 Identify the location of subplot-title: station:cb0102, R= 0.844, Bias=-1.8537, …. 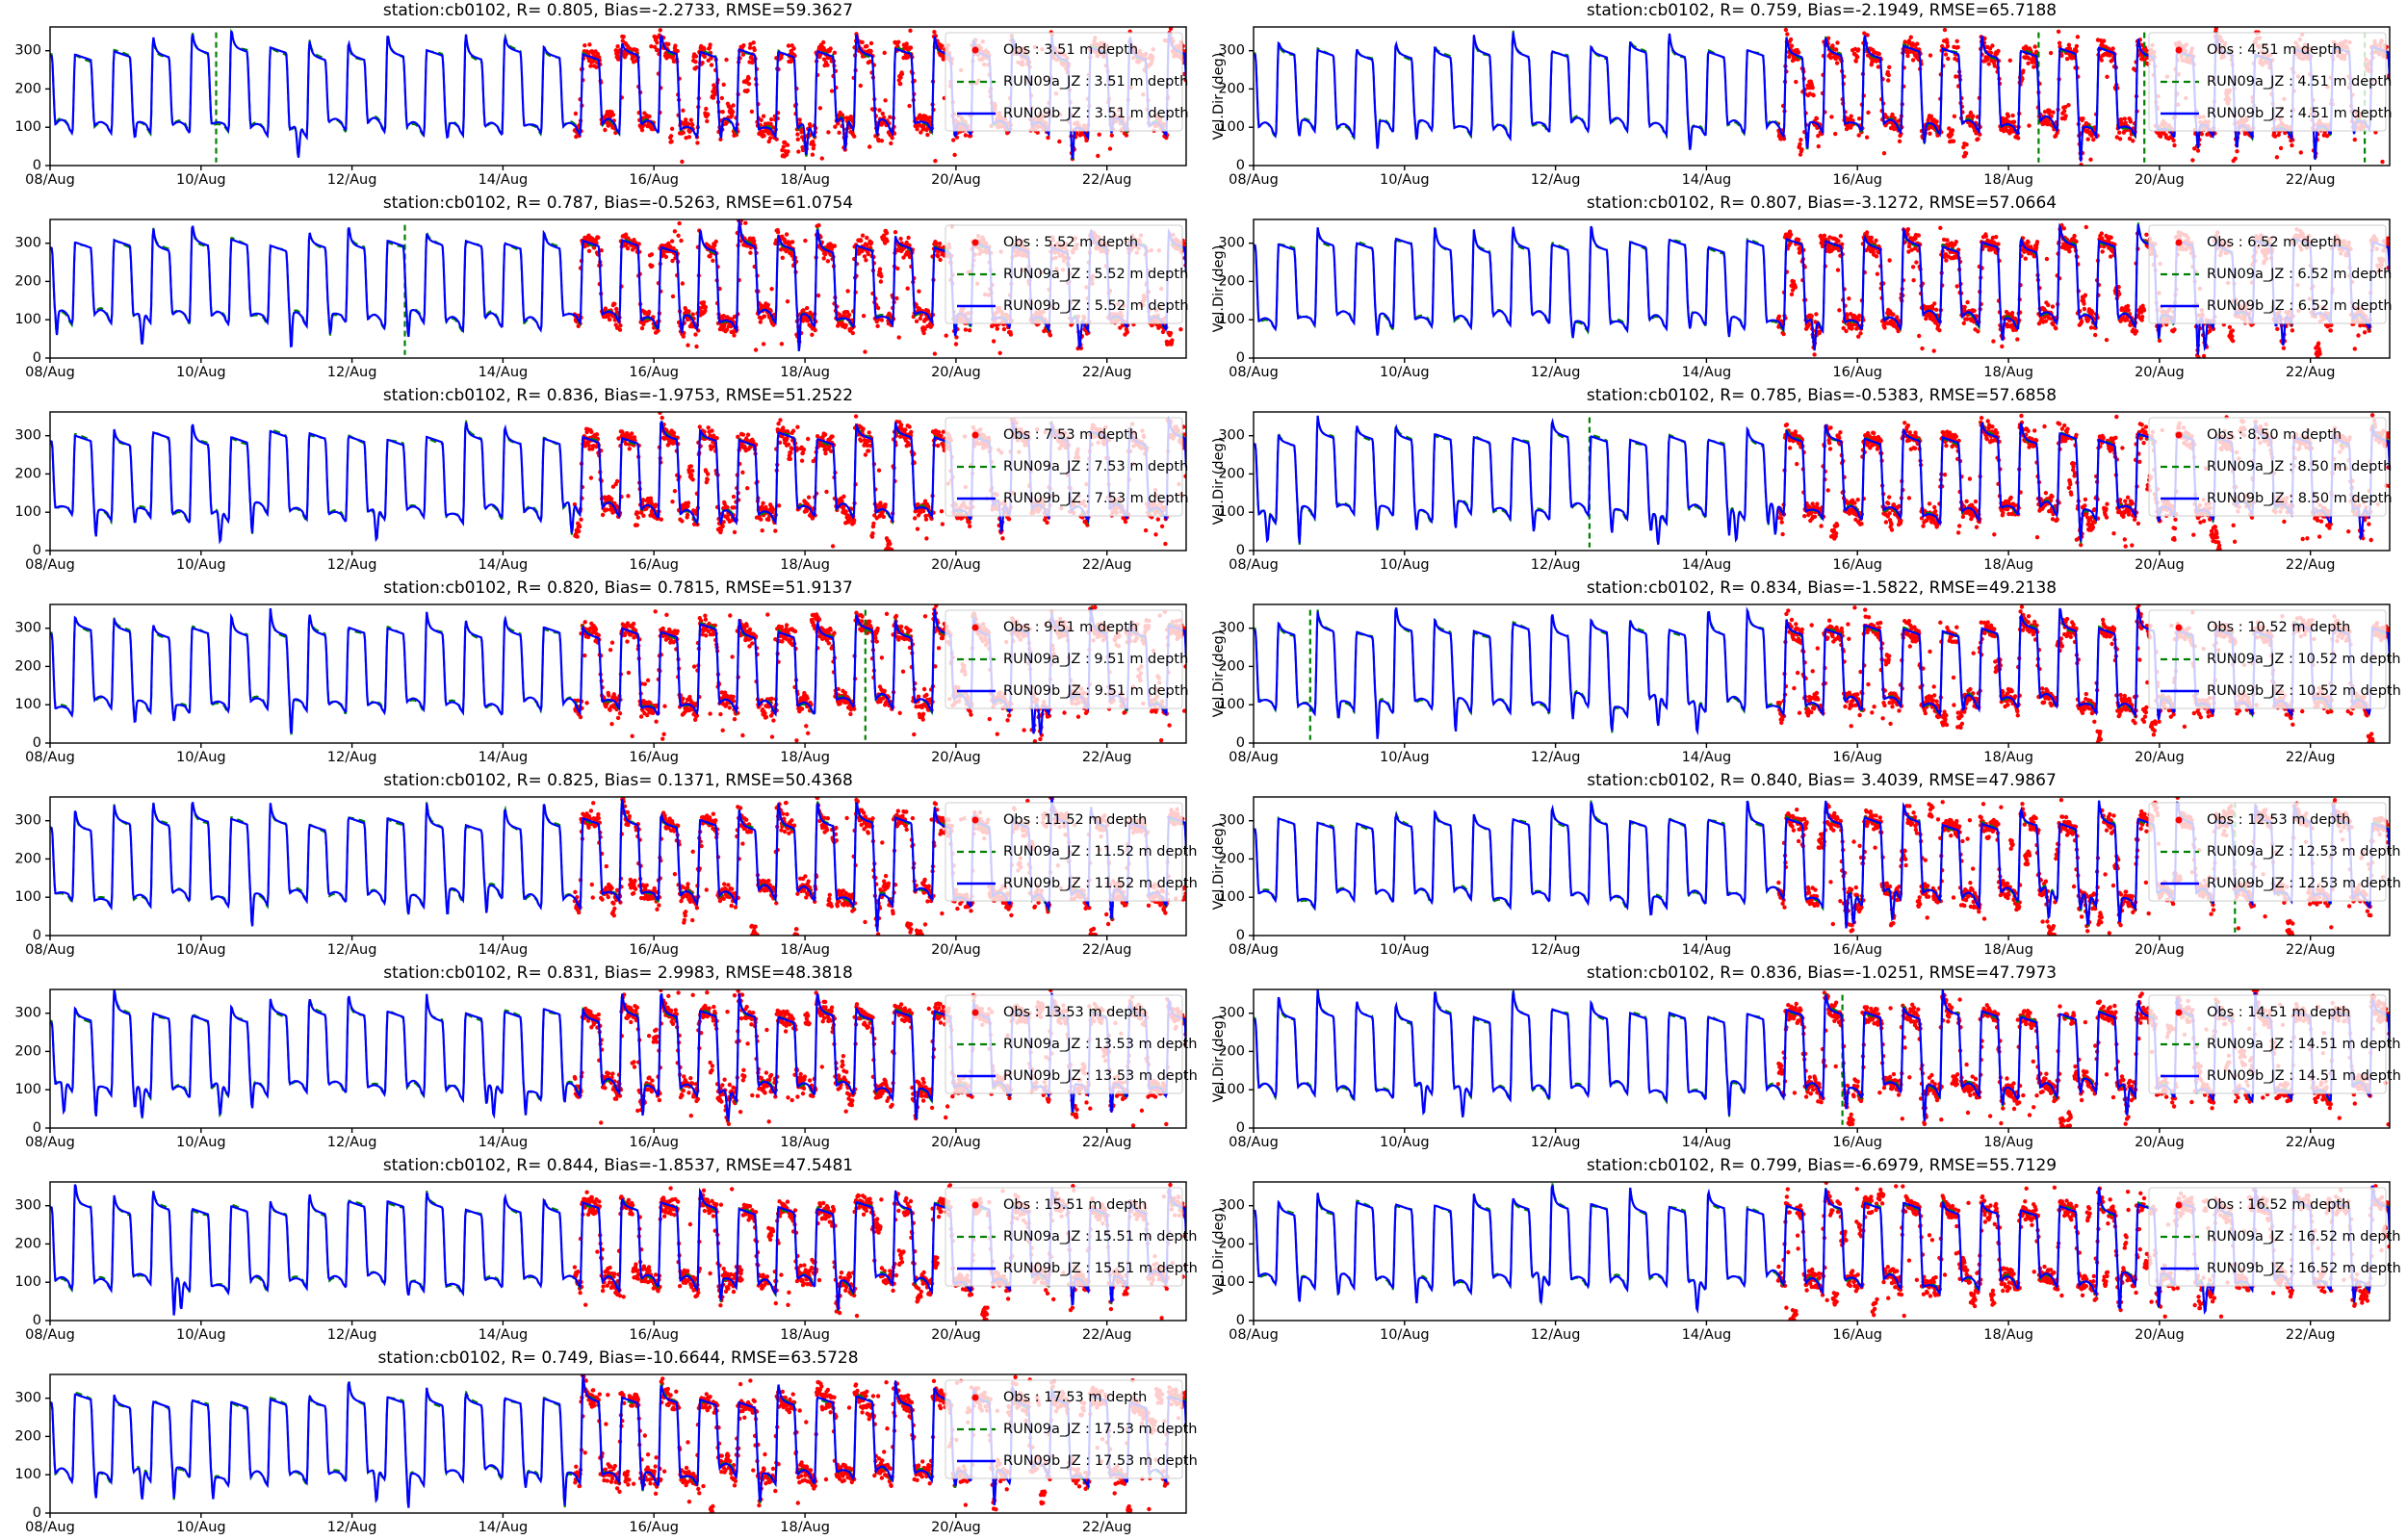
(618, 1165).